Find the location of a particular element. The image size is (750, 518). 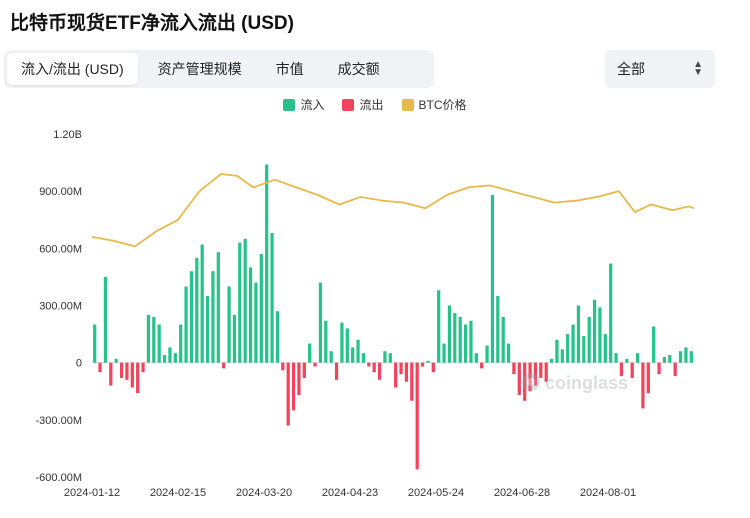

tab-market-cap: 市值 is located at coordinates (289, 69).